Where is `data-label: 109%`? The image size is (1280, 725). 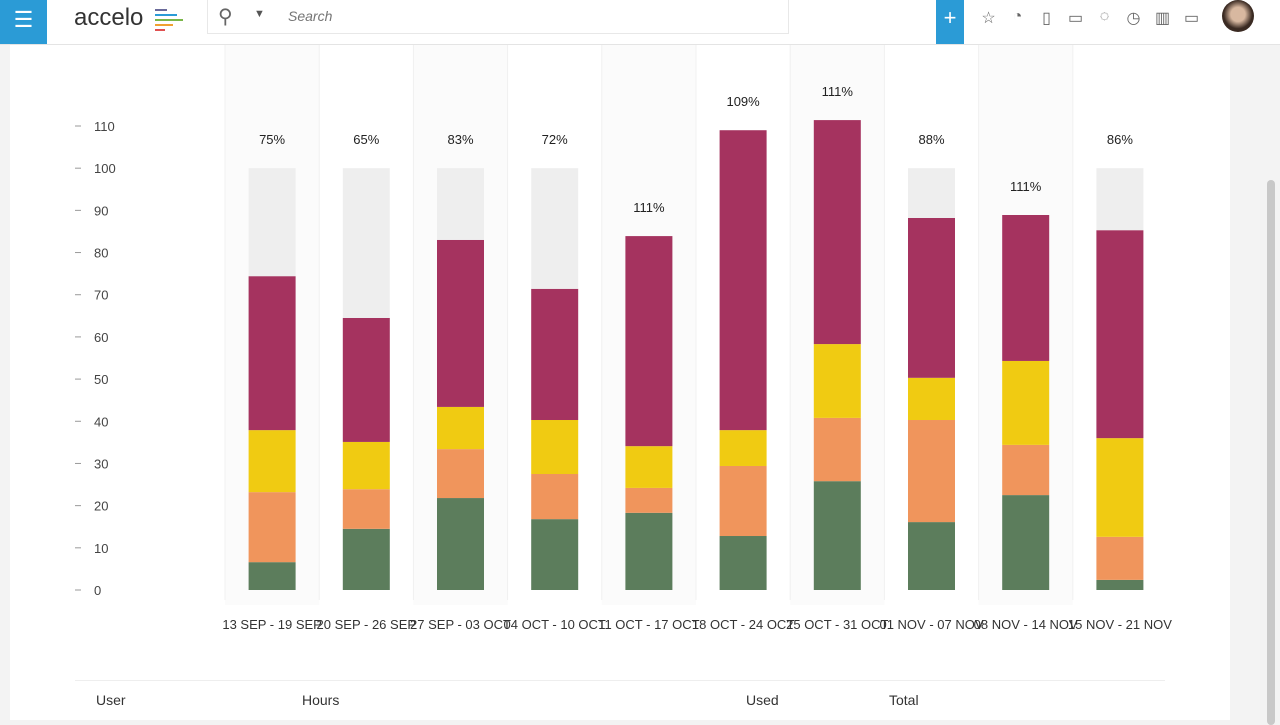 data-label: 109% is located at coordinates (743, 101).